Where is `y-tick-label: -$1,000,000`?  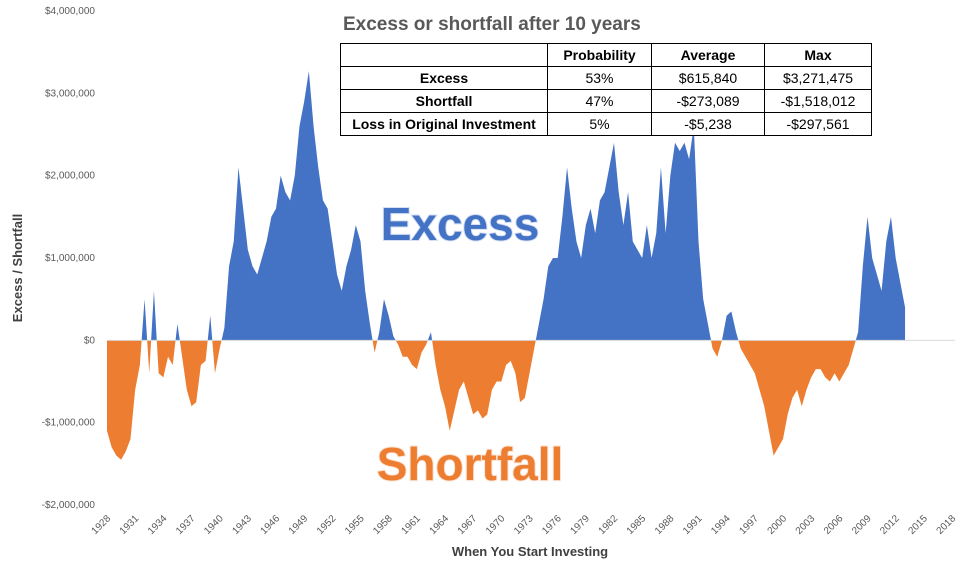
y-tick-label: -$1,000,000 is located at coordinates (69, 423).